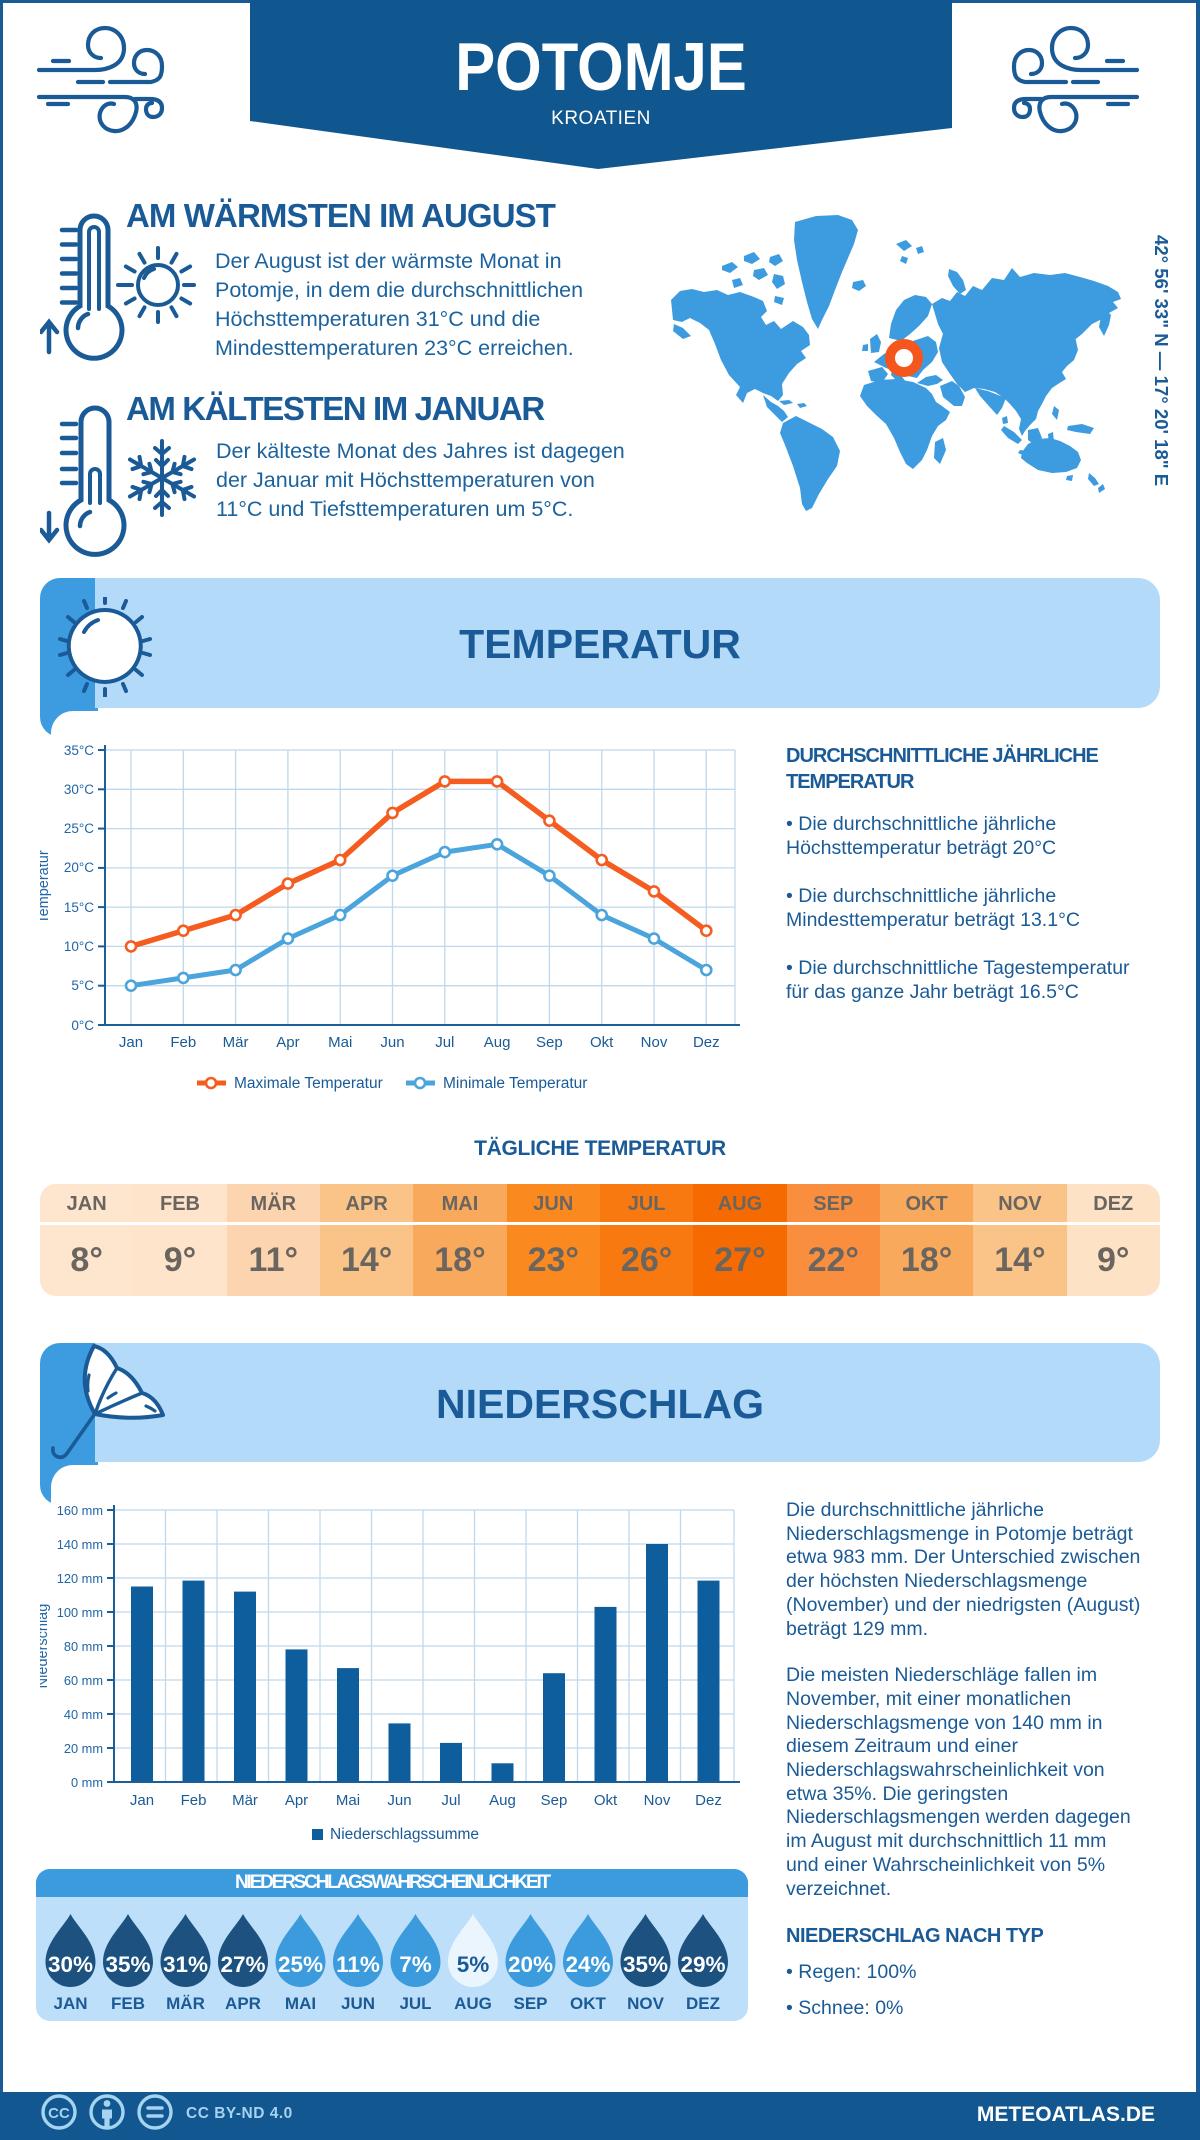 The width and height of the screenshot is (1200, 2140). Describe the element at coordinates (243, 2003) in the screenshot. I see `svg-text: APR` at that location.